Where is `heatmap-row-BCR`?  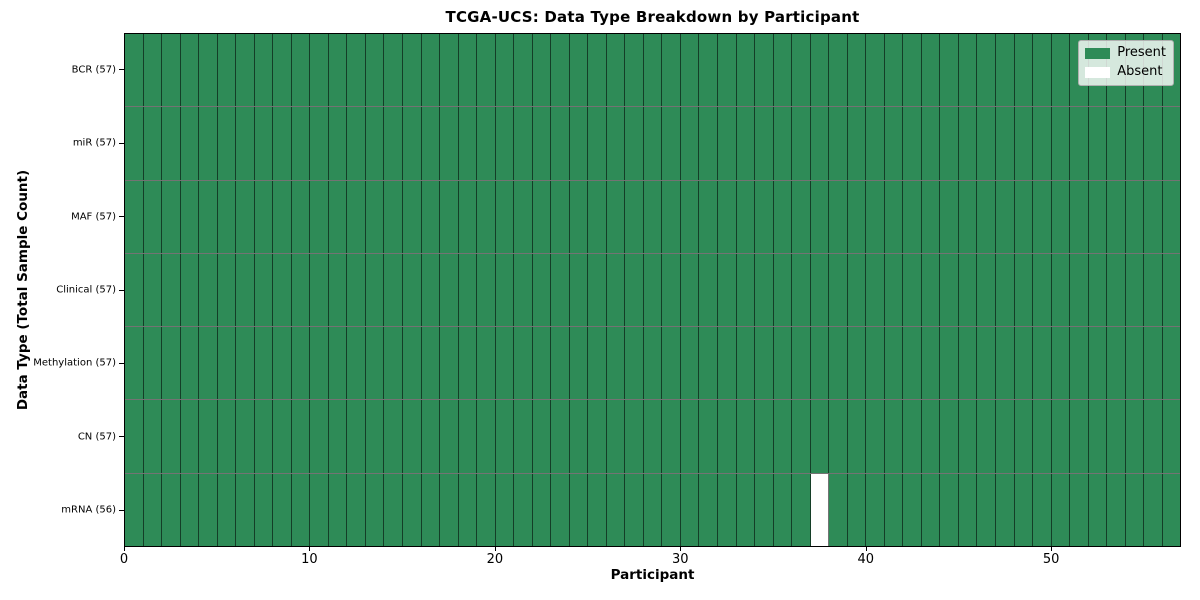 heatmap-row-BCR is located at coordinates (653, 71).